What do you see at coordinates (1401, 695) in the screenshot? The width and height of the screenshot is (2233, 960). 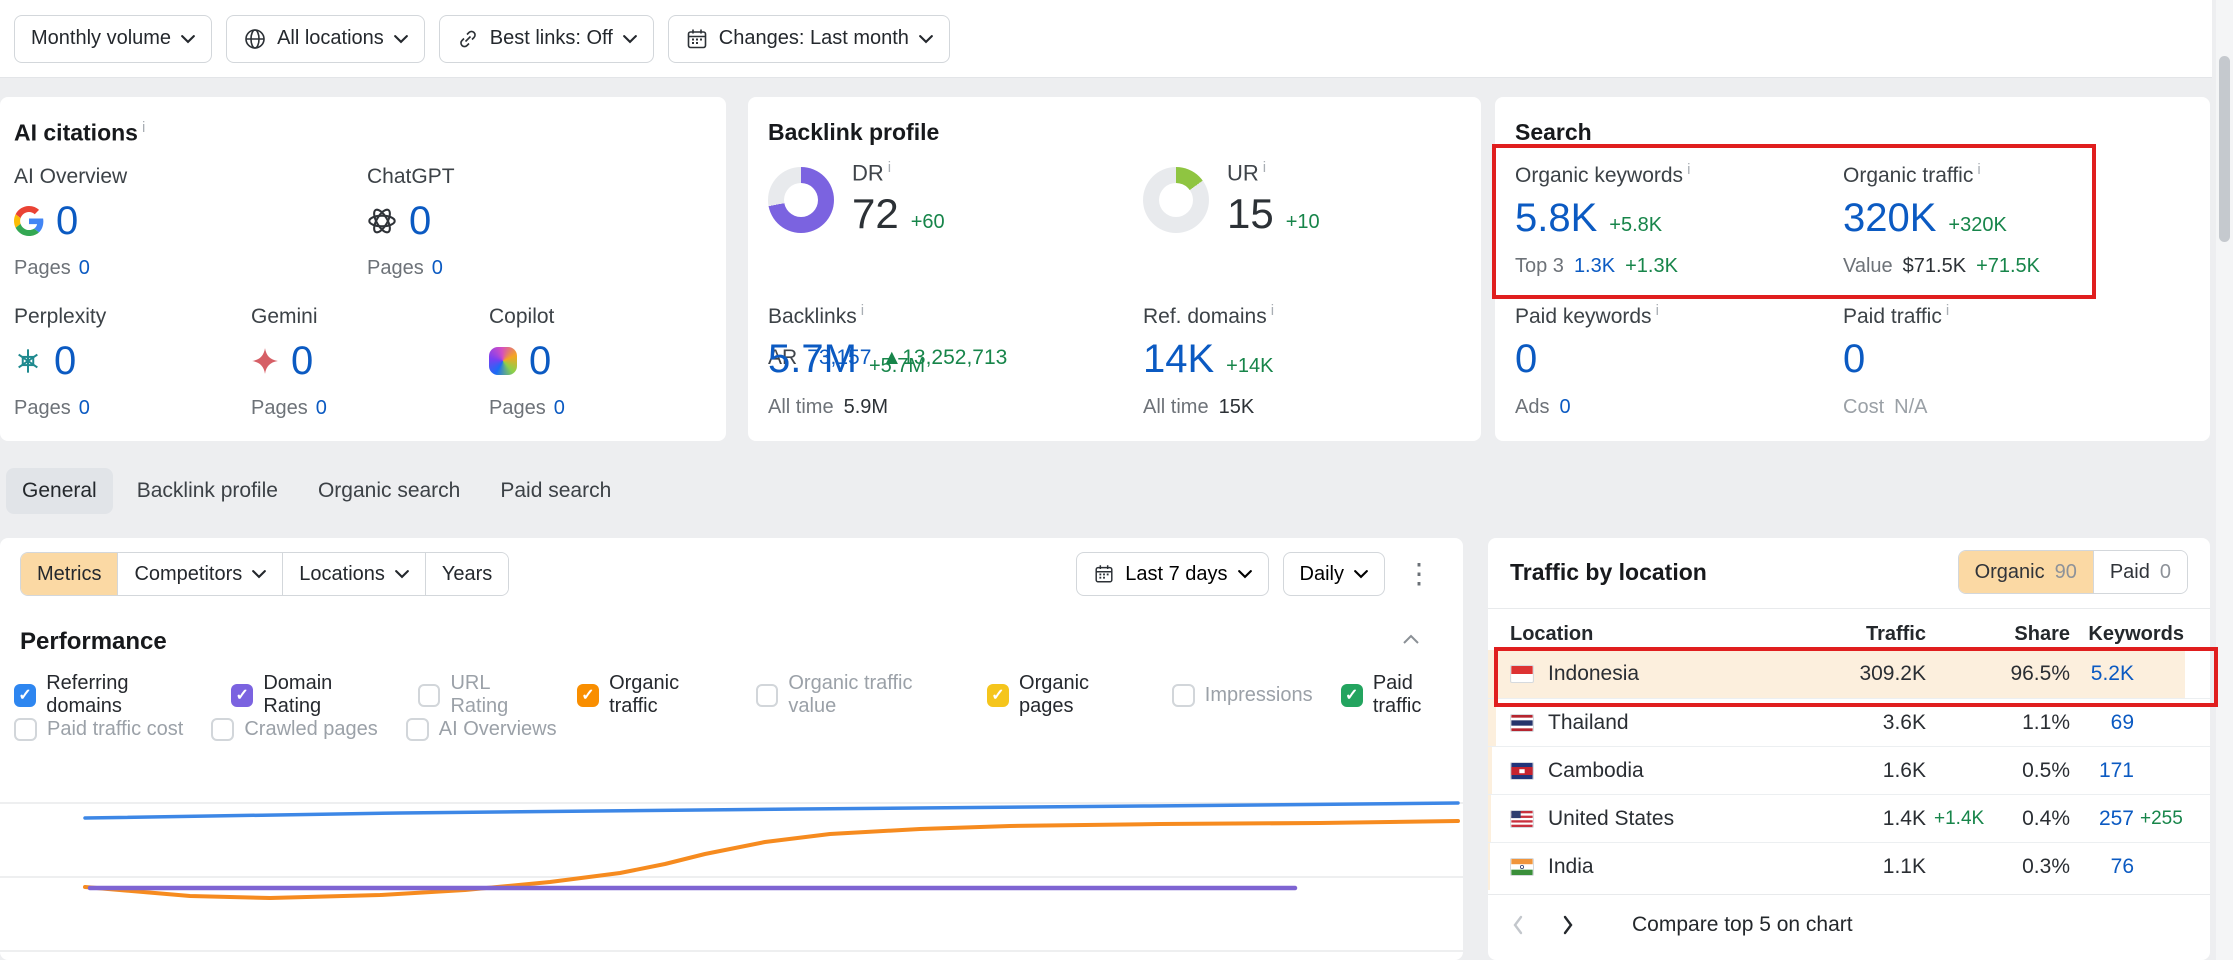 I see `metric-paid-traffic: ✓ Paid traffic` at bounding box center [1401, 695].